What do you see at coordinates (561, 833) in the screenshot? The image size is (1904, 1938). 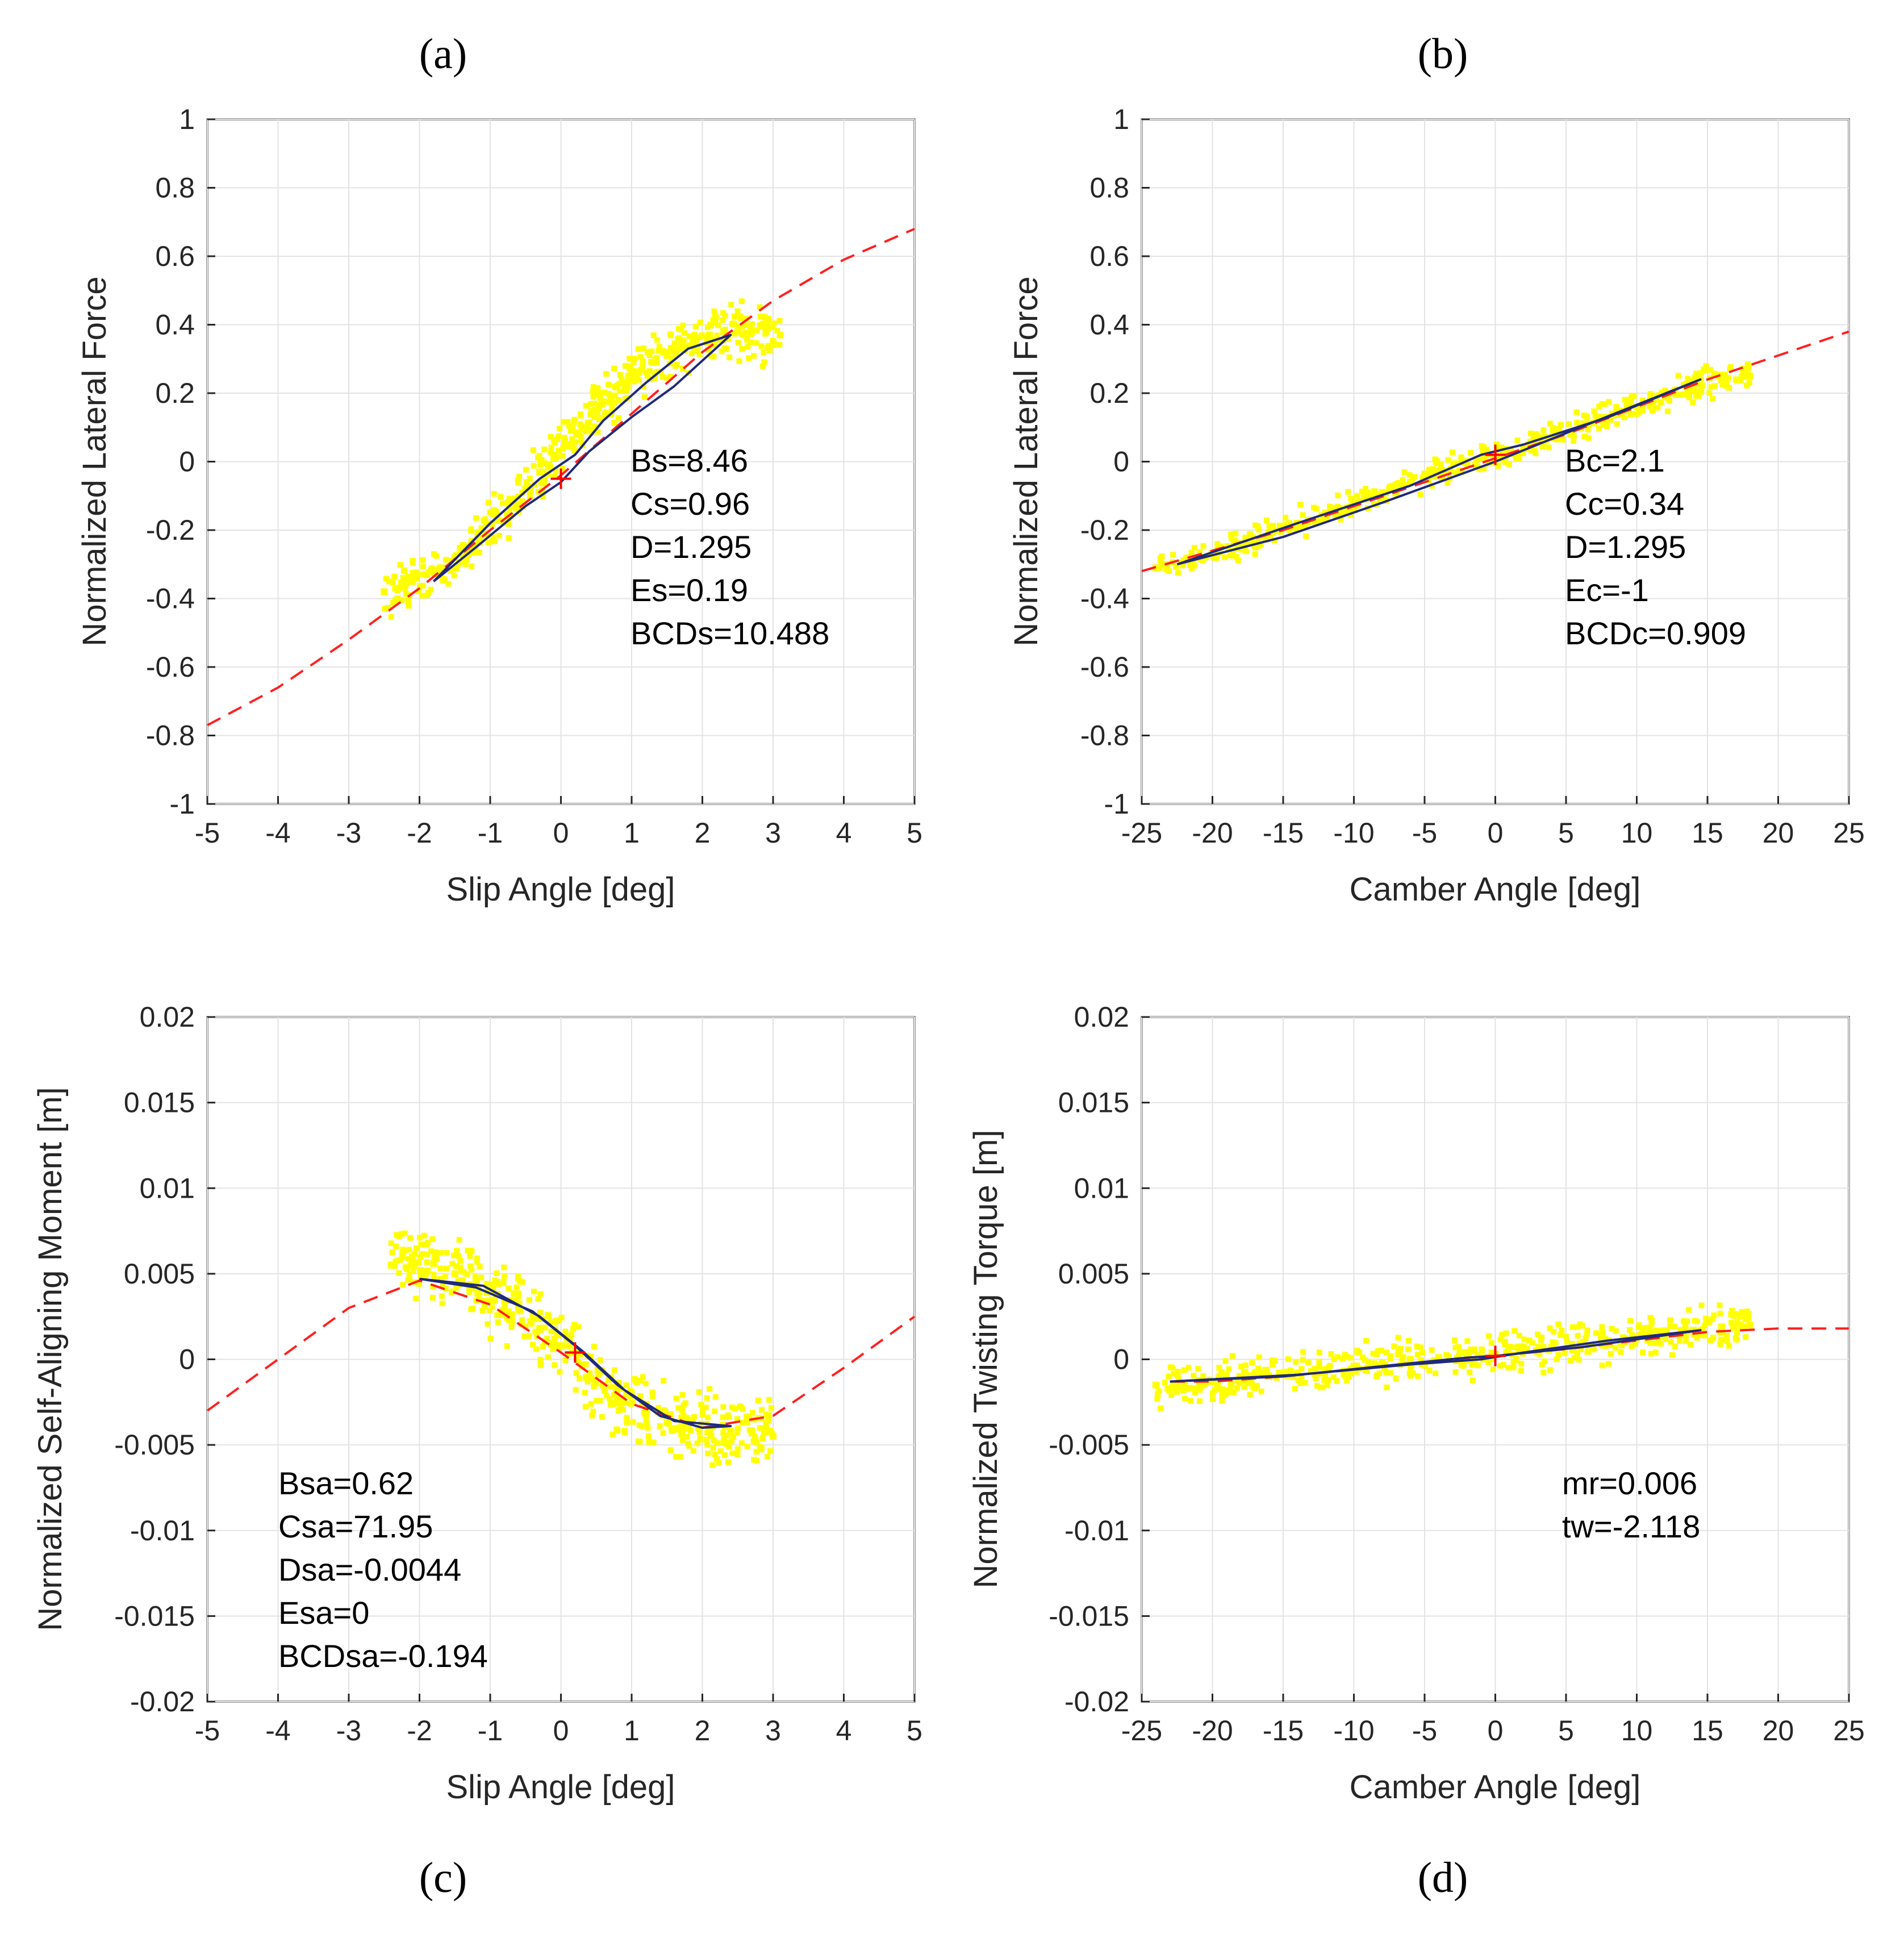 I see `x-tick-label: 0` at bounding box center [561, 833].